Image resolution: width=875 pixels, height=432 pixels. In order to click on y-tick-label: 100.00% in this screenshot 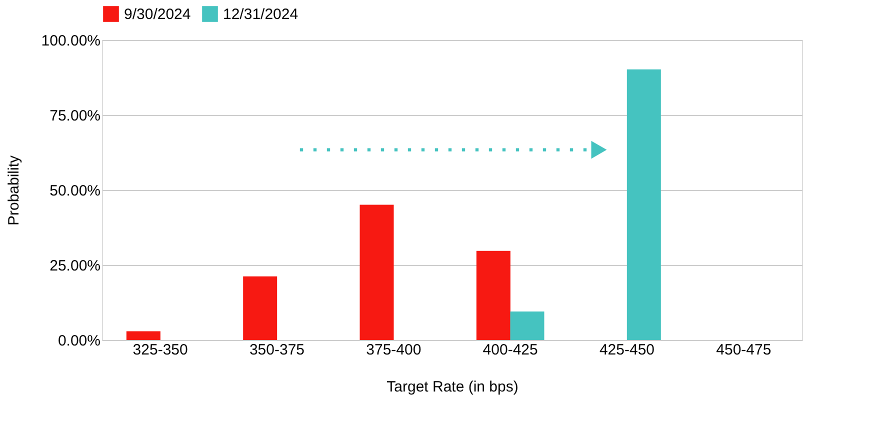, I will do `click(70, 41)`.